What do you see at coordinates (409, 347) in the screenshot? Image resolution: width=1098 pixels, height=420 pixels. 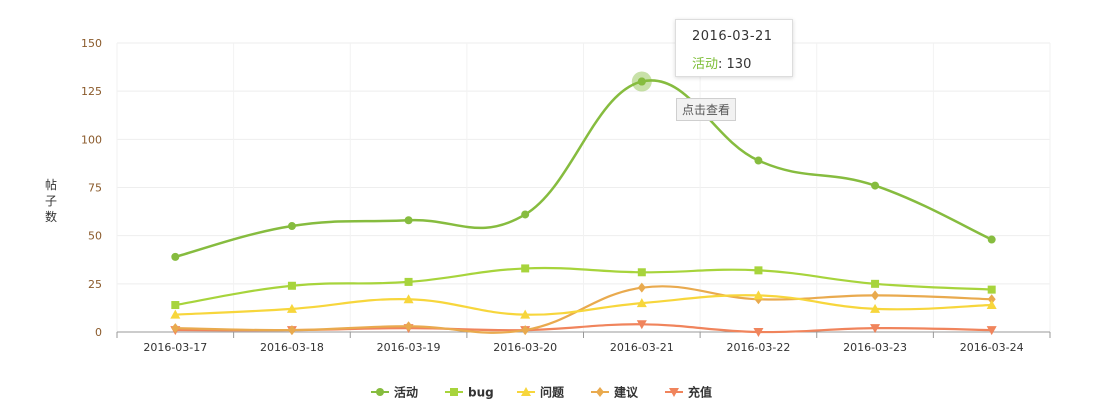 I see `x-tick-label: 2016-03-19` at bounding box center [409, 347].